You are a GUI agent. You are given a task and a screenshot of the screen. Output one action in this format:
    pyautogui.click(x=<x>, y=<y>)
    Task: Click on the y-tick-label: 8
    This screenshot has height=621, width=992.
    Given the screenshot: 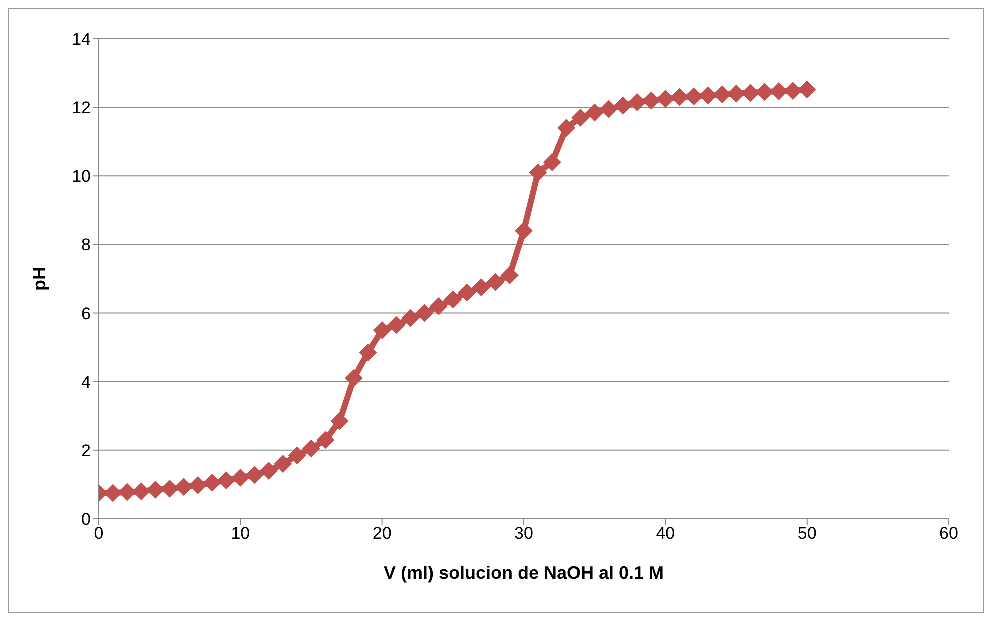 What is the action you would take?
    pyautogui.click(x=86, y=245)
    